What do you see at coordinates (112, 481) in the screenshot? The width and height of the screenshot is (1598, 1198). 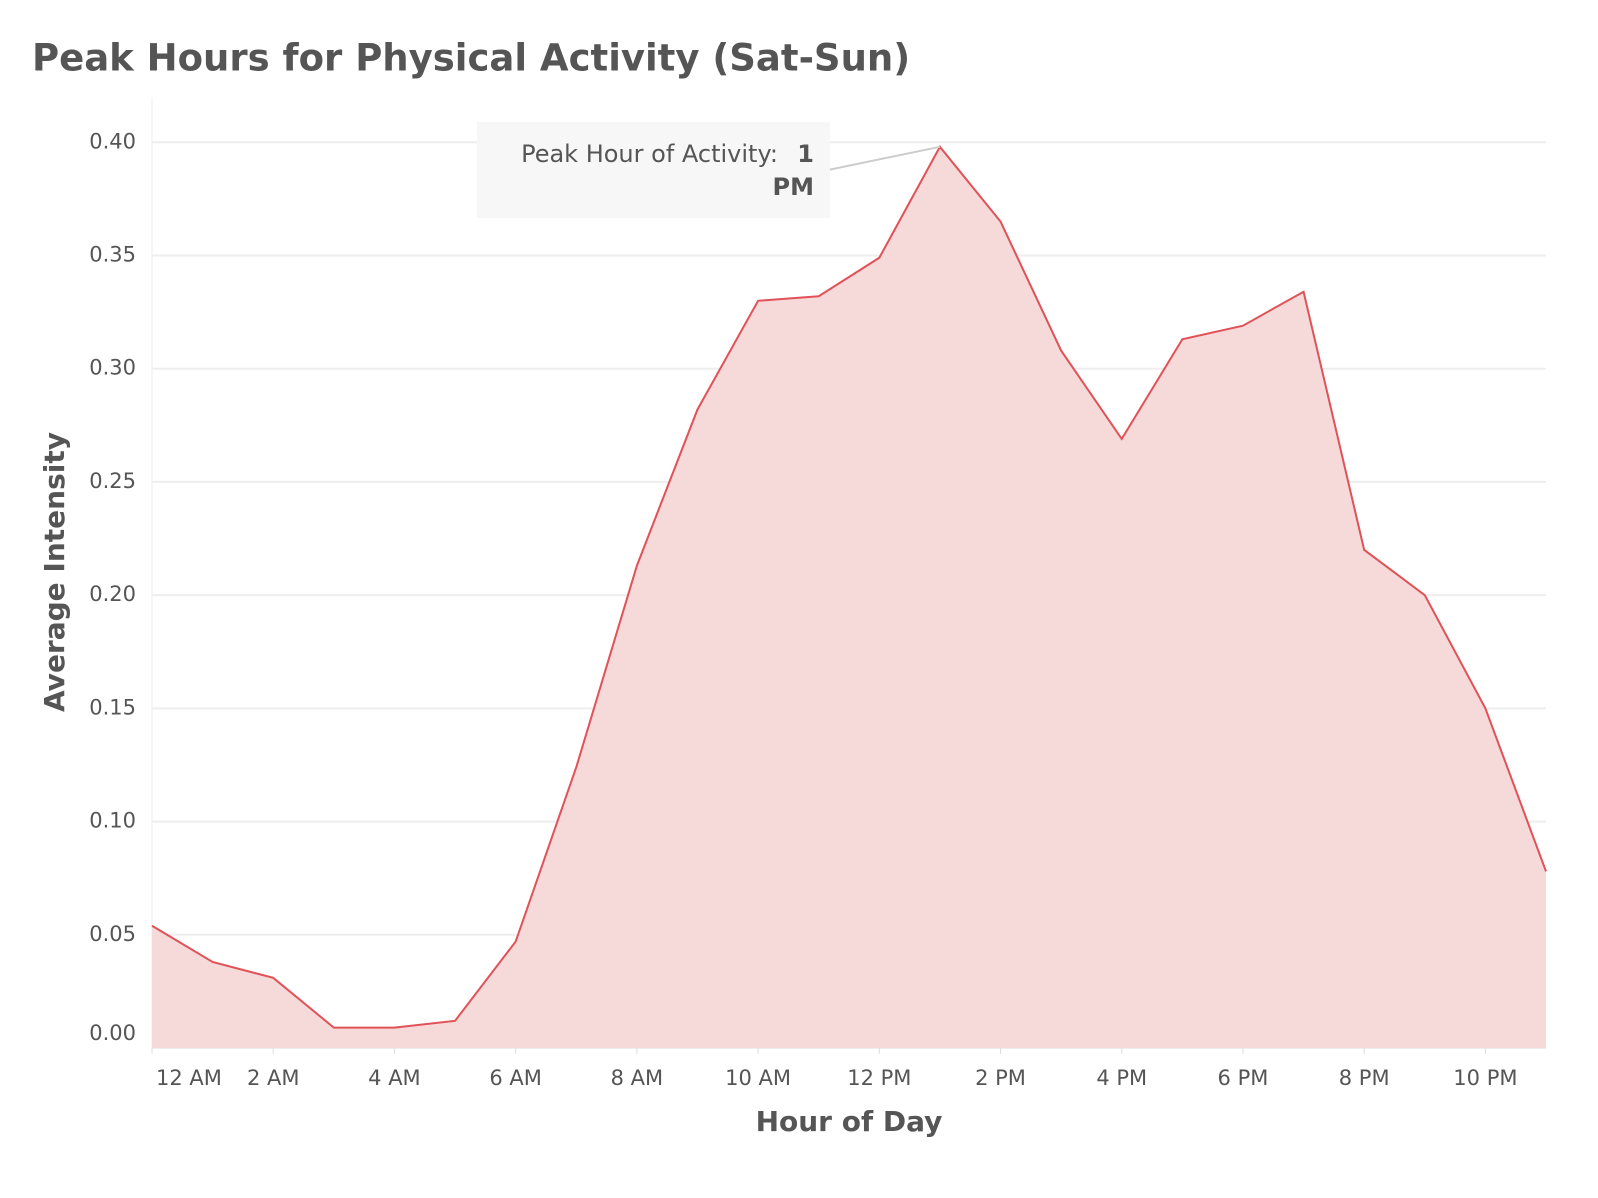 I see `y-tick-label: 0.25` at bounding box center [112, 481].